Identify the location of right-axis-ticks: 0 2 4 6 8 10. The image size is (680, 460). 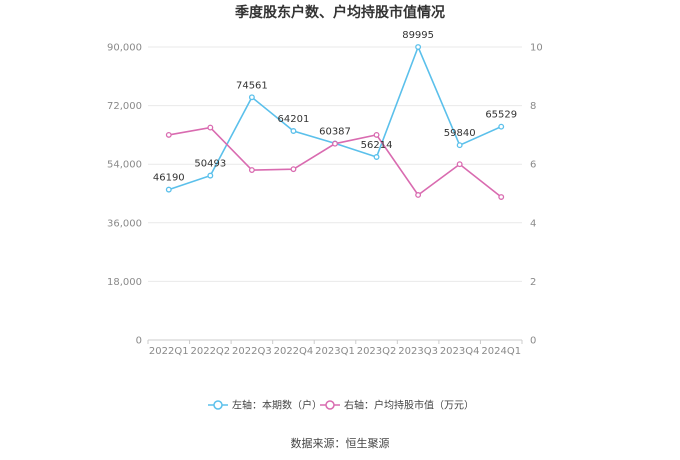
(536, 195).